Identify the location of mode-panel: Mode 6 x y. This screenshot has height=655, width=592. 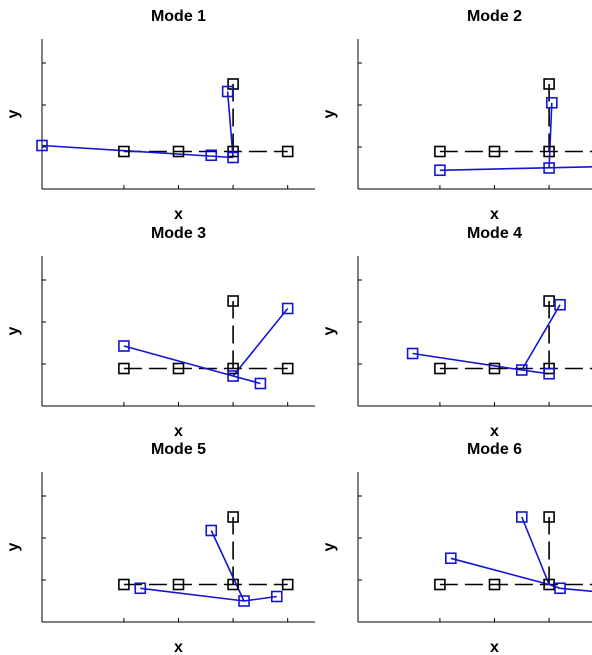
(456, 548).